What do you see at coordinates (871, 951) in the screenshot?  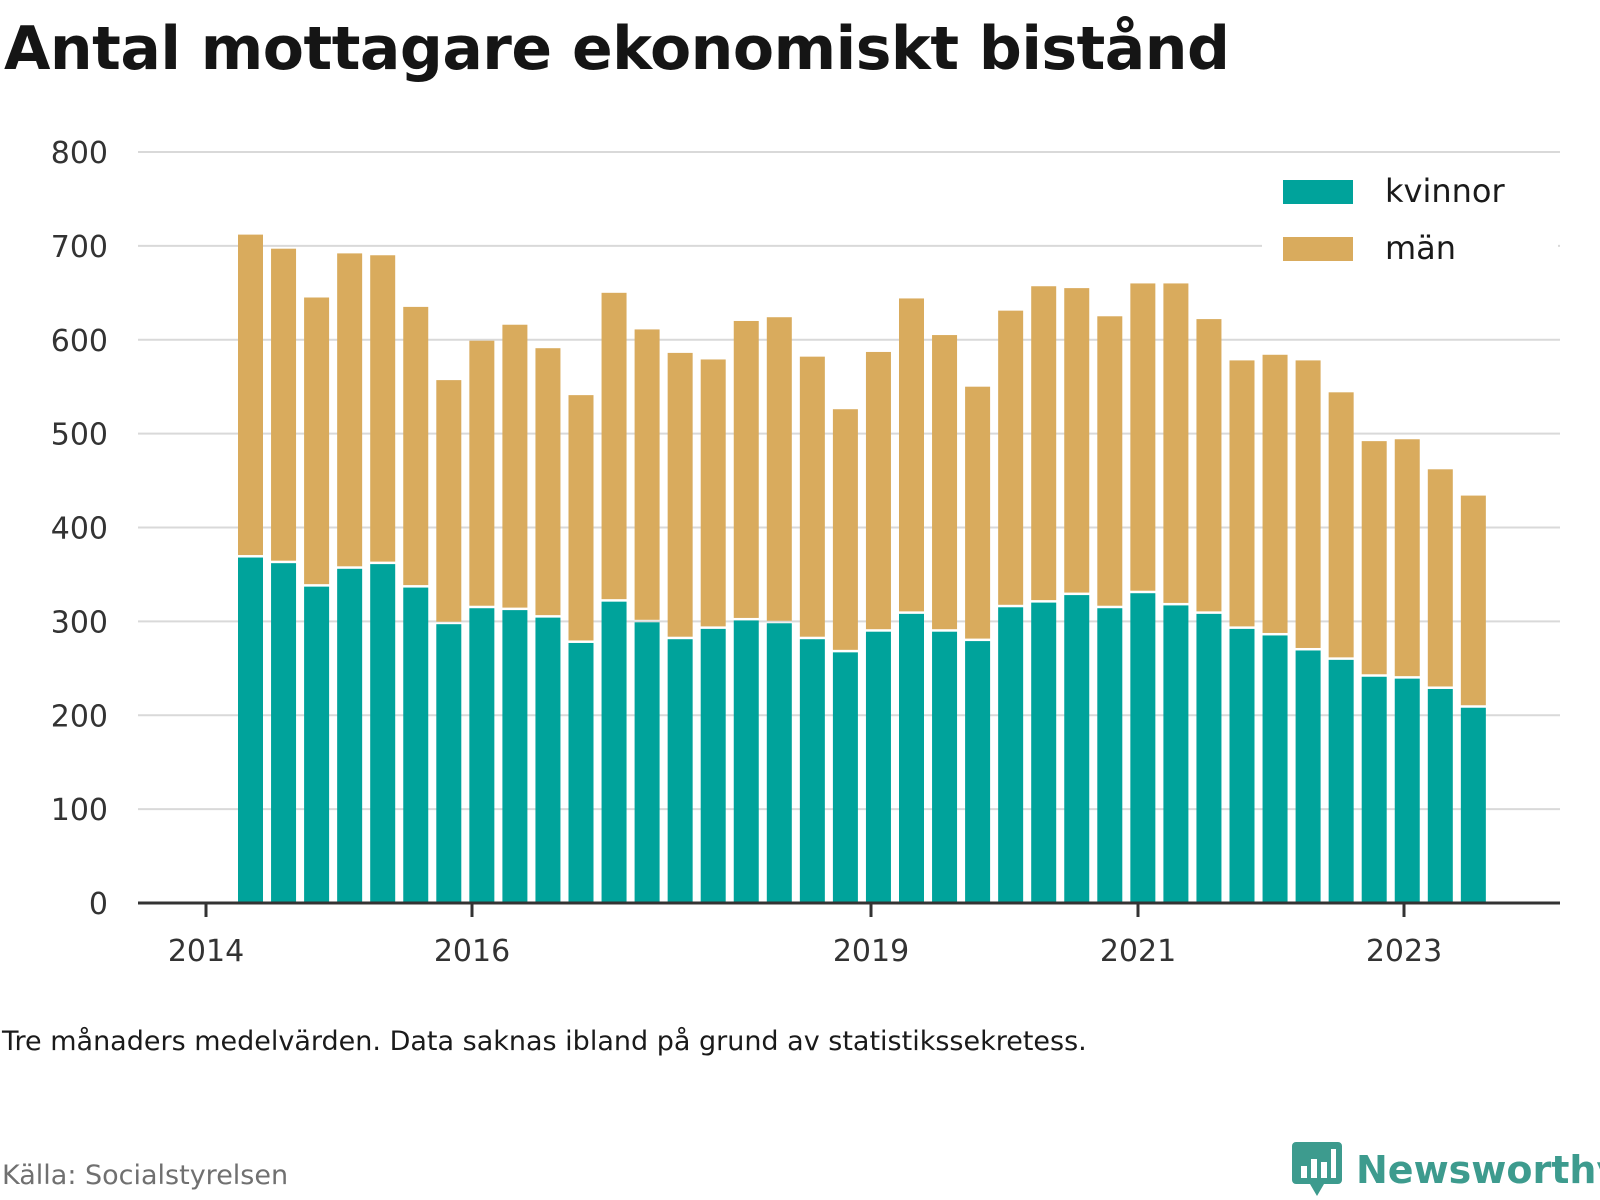 I see `x-tick-label: 2019` at bounding box center [871, 951].